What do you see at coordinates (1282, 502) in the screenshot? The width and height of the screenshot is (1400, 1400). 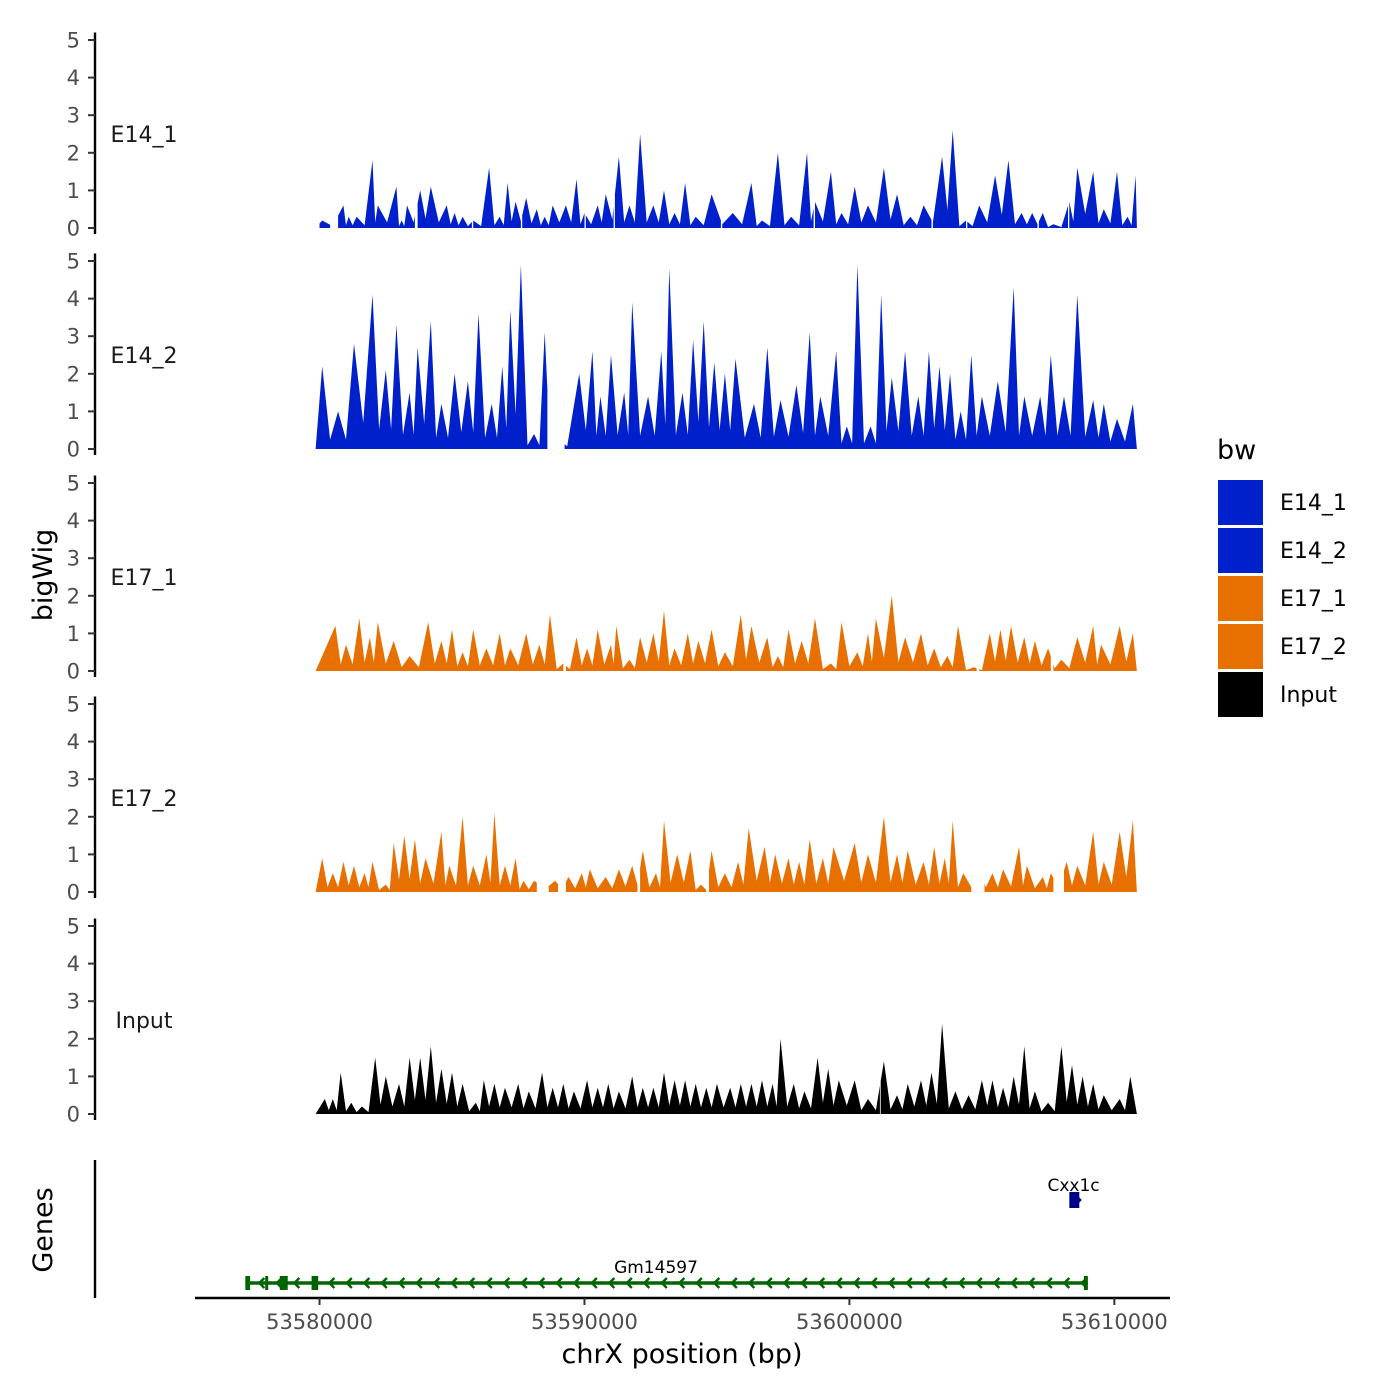 I see `legend-item-e14-1: E14_1` at bounding box center [1282, 502].